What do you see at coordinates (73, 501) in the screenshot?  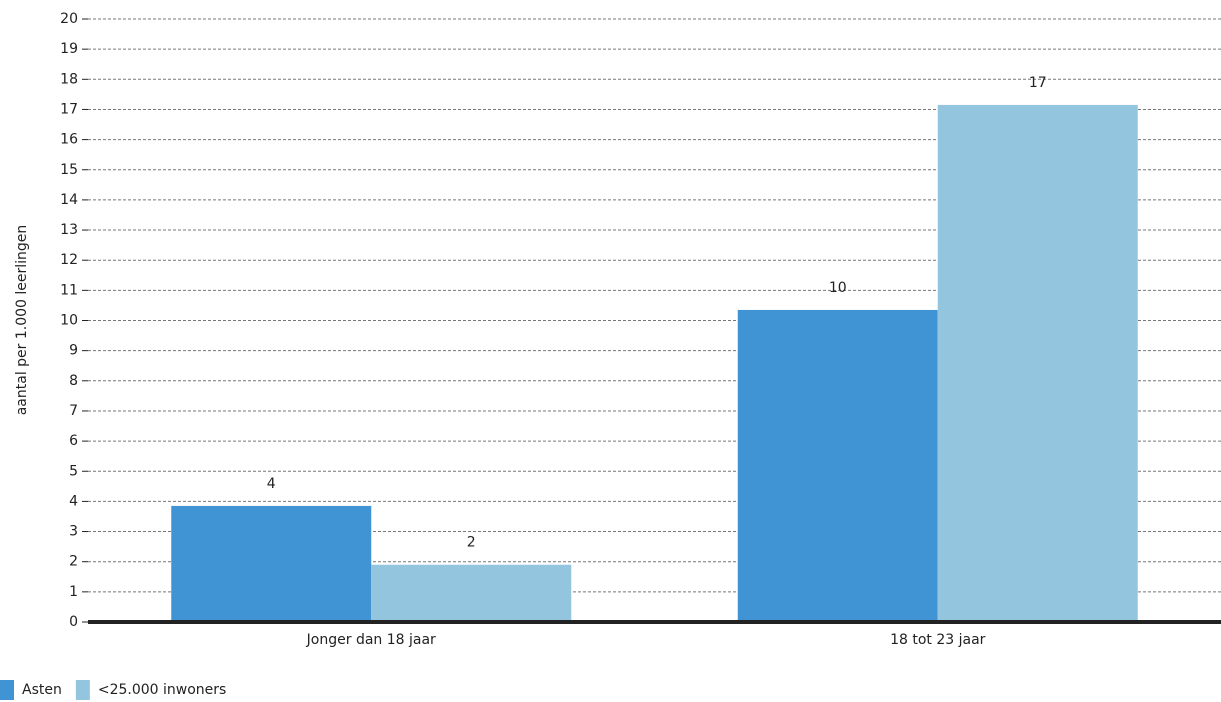 I see `y-tick-label: 4` at bounding box center [73, 501].